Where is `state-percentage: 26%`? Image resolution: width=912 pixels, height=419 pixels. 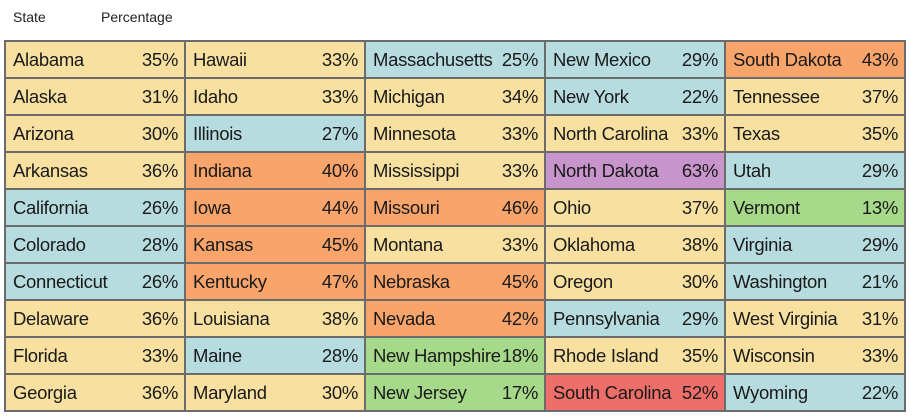 state-percentage: 26% is located at coordinates (159, 207).